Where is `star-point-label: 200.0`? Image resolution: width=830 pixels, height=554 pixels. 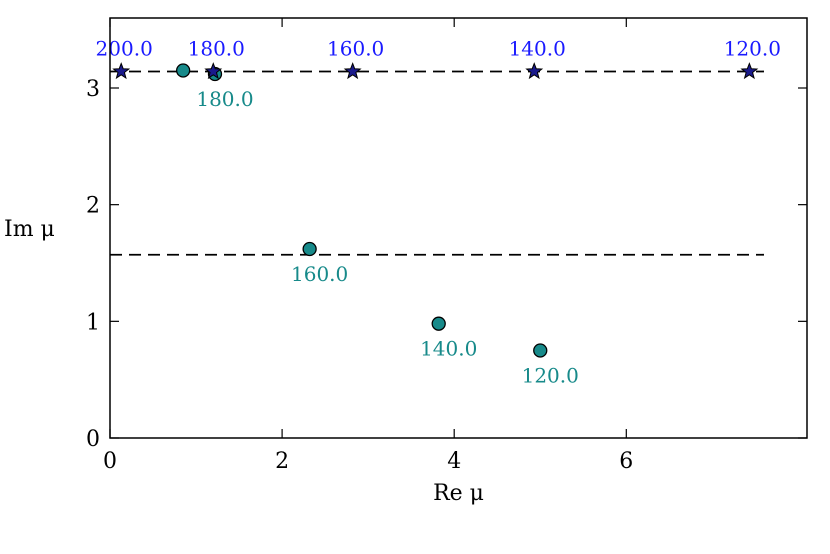 star-point-label: 200.0 is located at coordinates (124, 48).